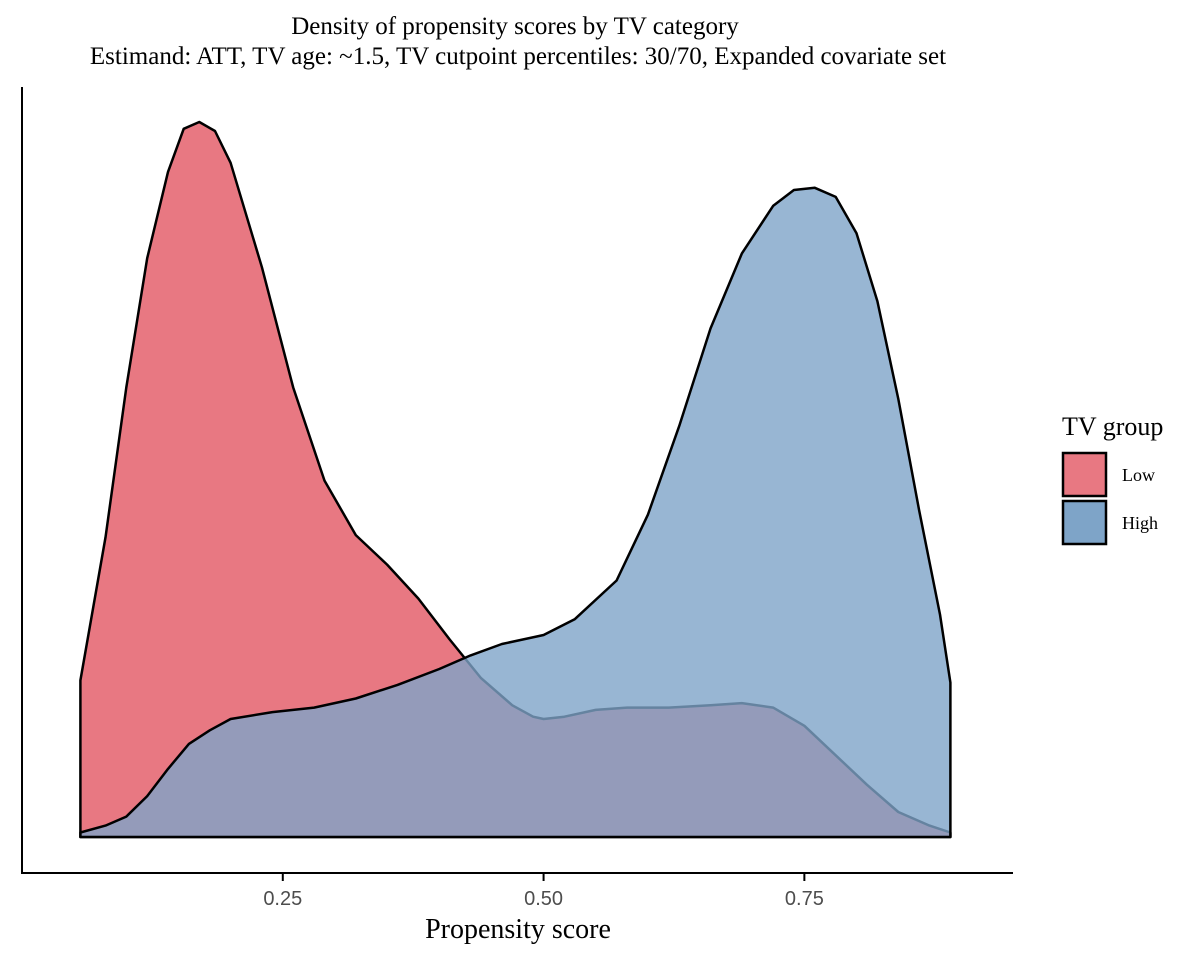 This screenshot has width=1200, height=960. I want to click on x-axis-title: Propensity score, so click(518, 929).